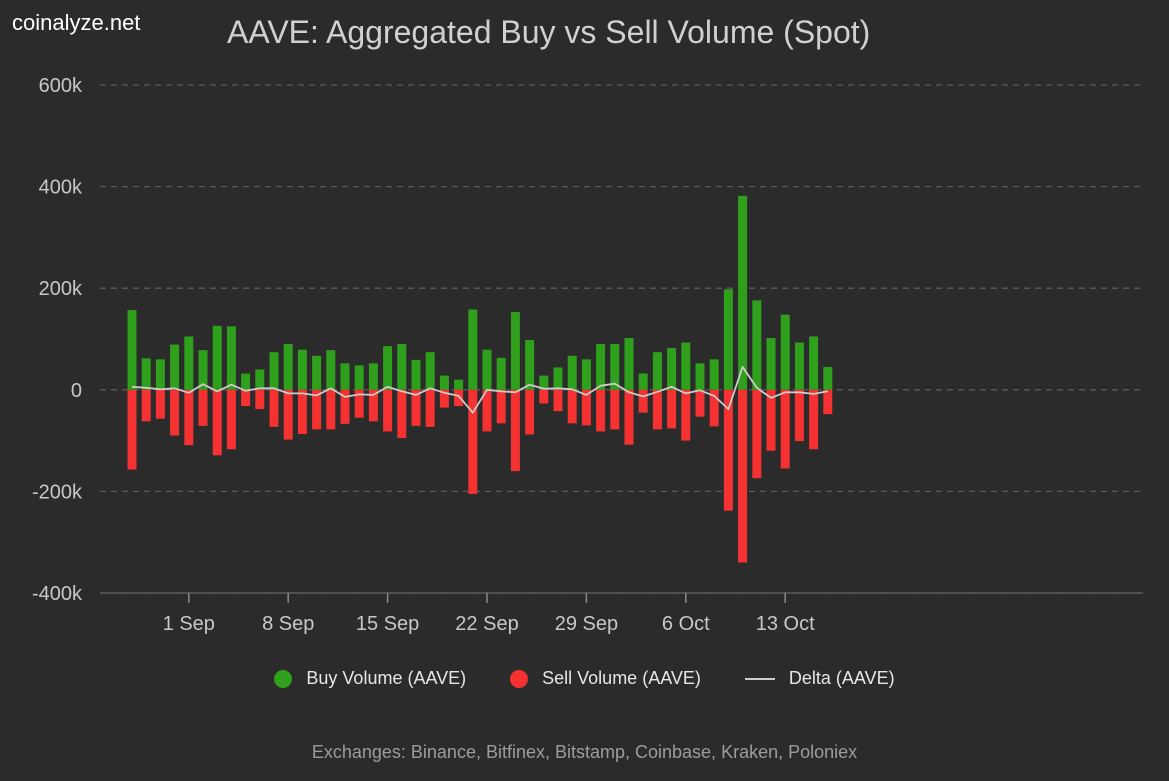  Describe the element at coordinates (189, 624) in the screenshot. I see `x-tick-label: 1 Sep` at that location.